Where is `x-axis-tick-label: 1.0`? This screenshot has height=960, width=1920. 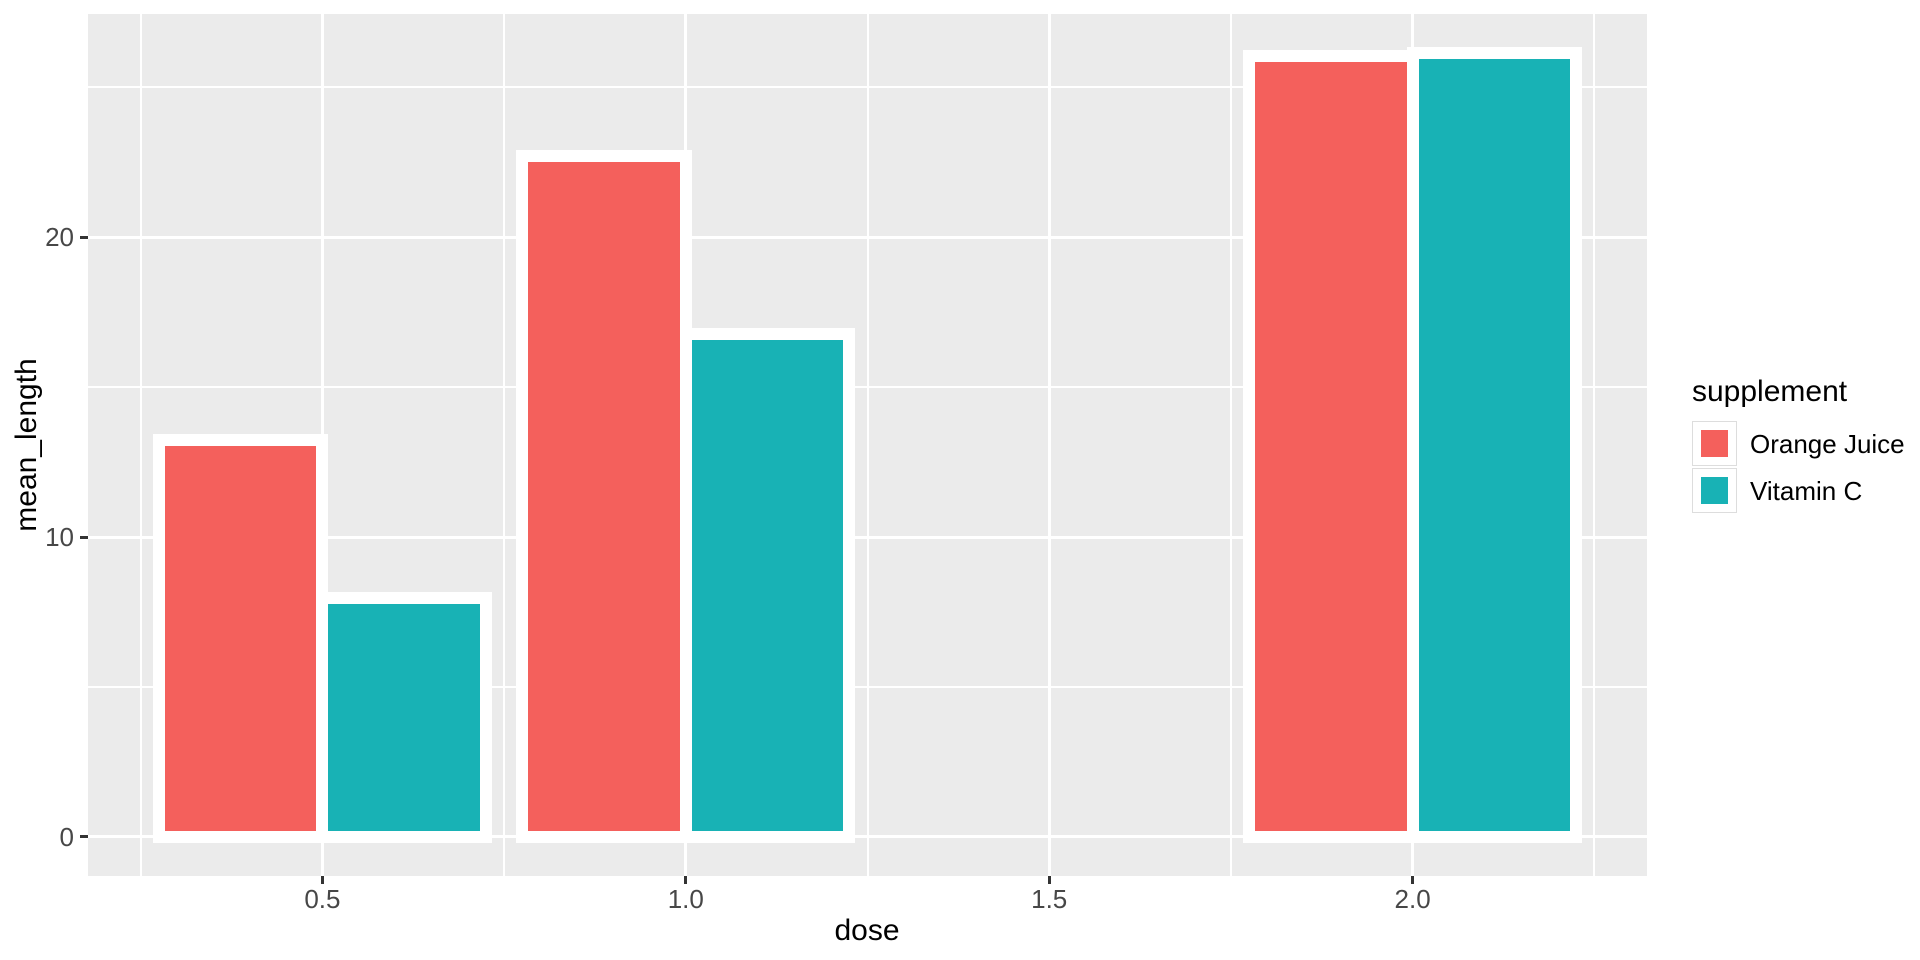 x-axis-tick-label: 1.0 is located at coordinates (685, 899).